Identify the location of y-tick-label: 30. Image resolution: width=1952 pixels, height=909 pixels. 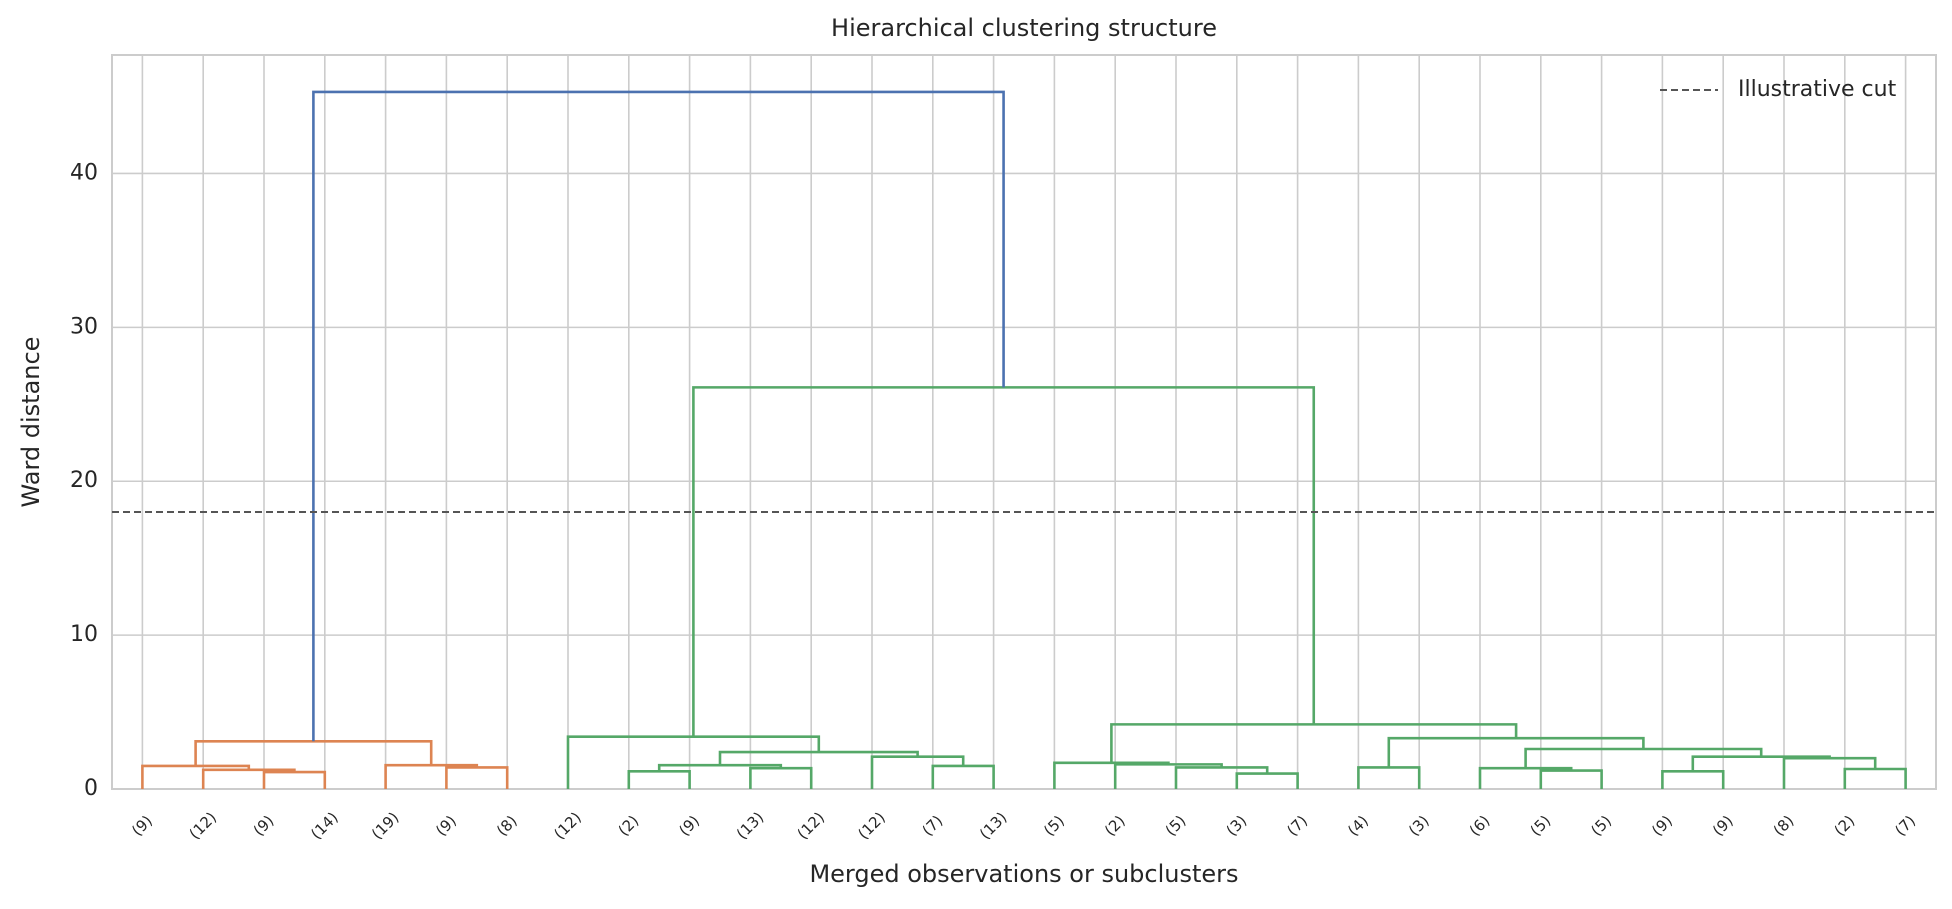
(84, 326).